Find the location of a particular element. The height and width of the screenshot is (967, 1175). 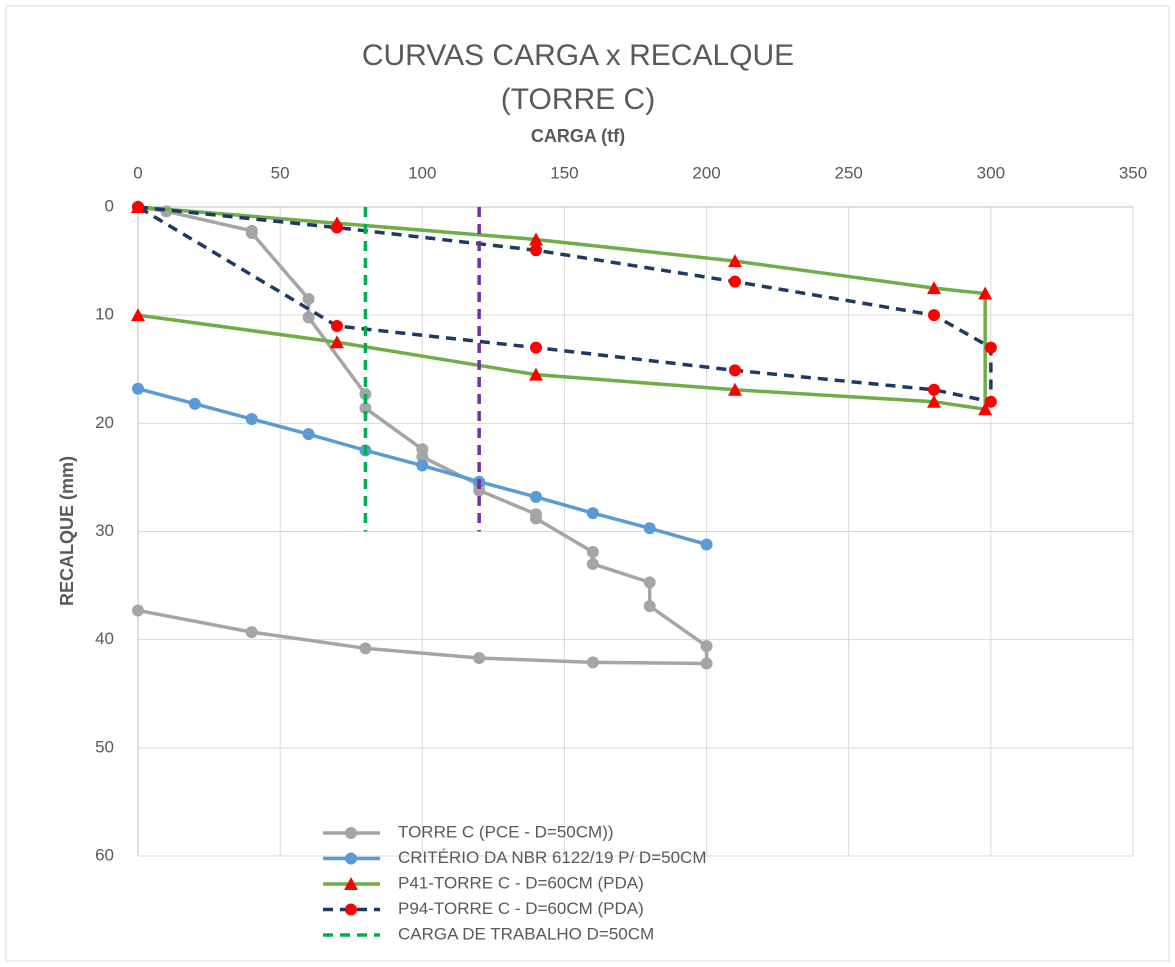

x-tick-label: 250 is located at coordinates (849, 172).